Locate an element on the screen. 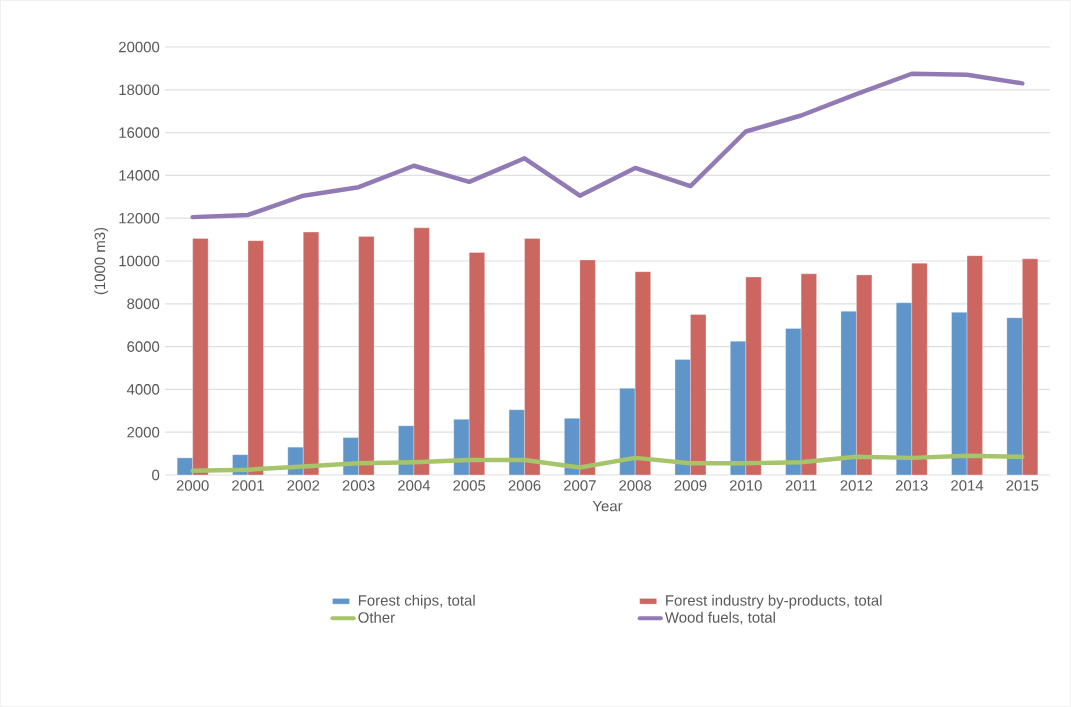  y-tick-label: 14000 is located at coordinates (139, 175).